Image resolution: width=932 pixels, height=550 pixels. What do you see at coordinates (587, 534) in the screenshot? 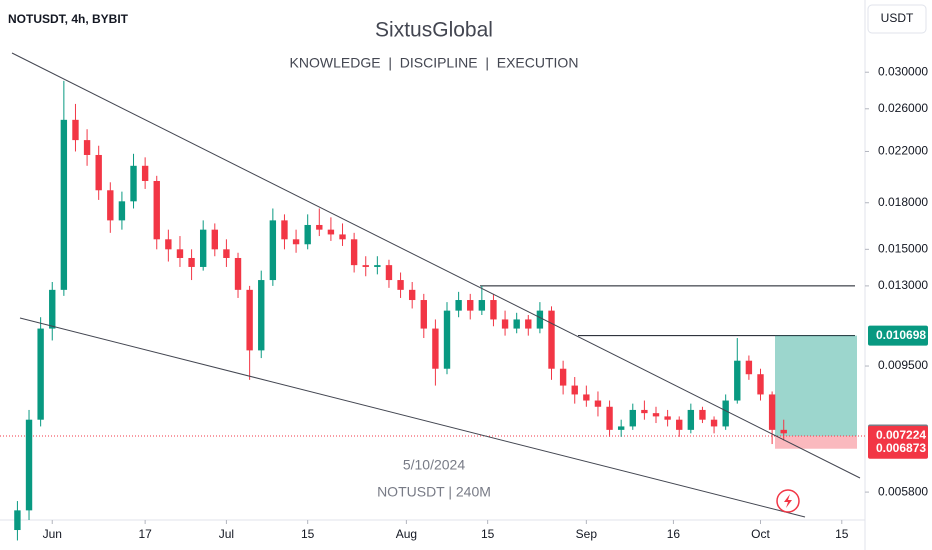
I see `x-tick-label: Sep` at bounding box center [587, 534].